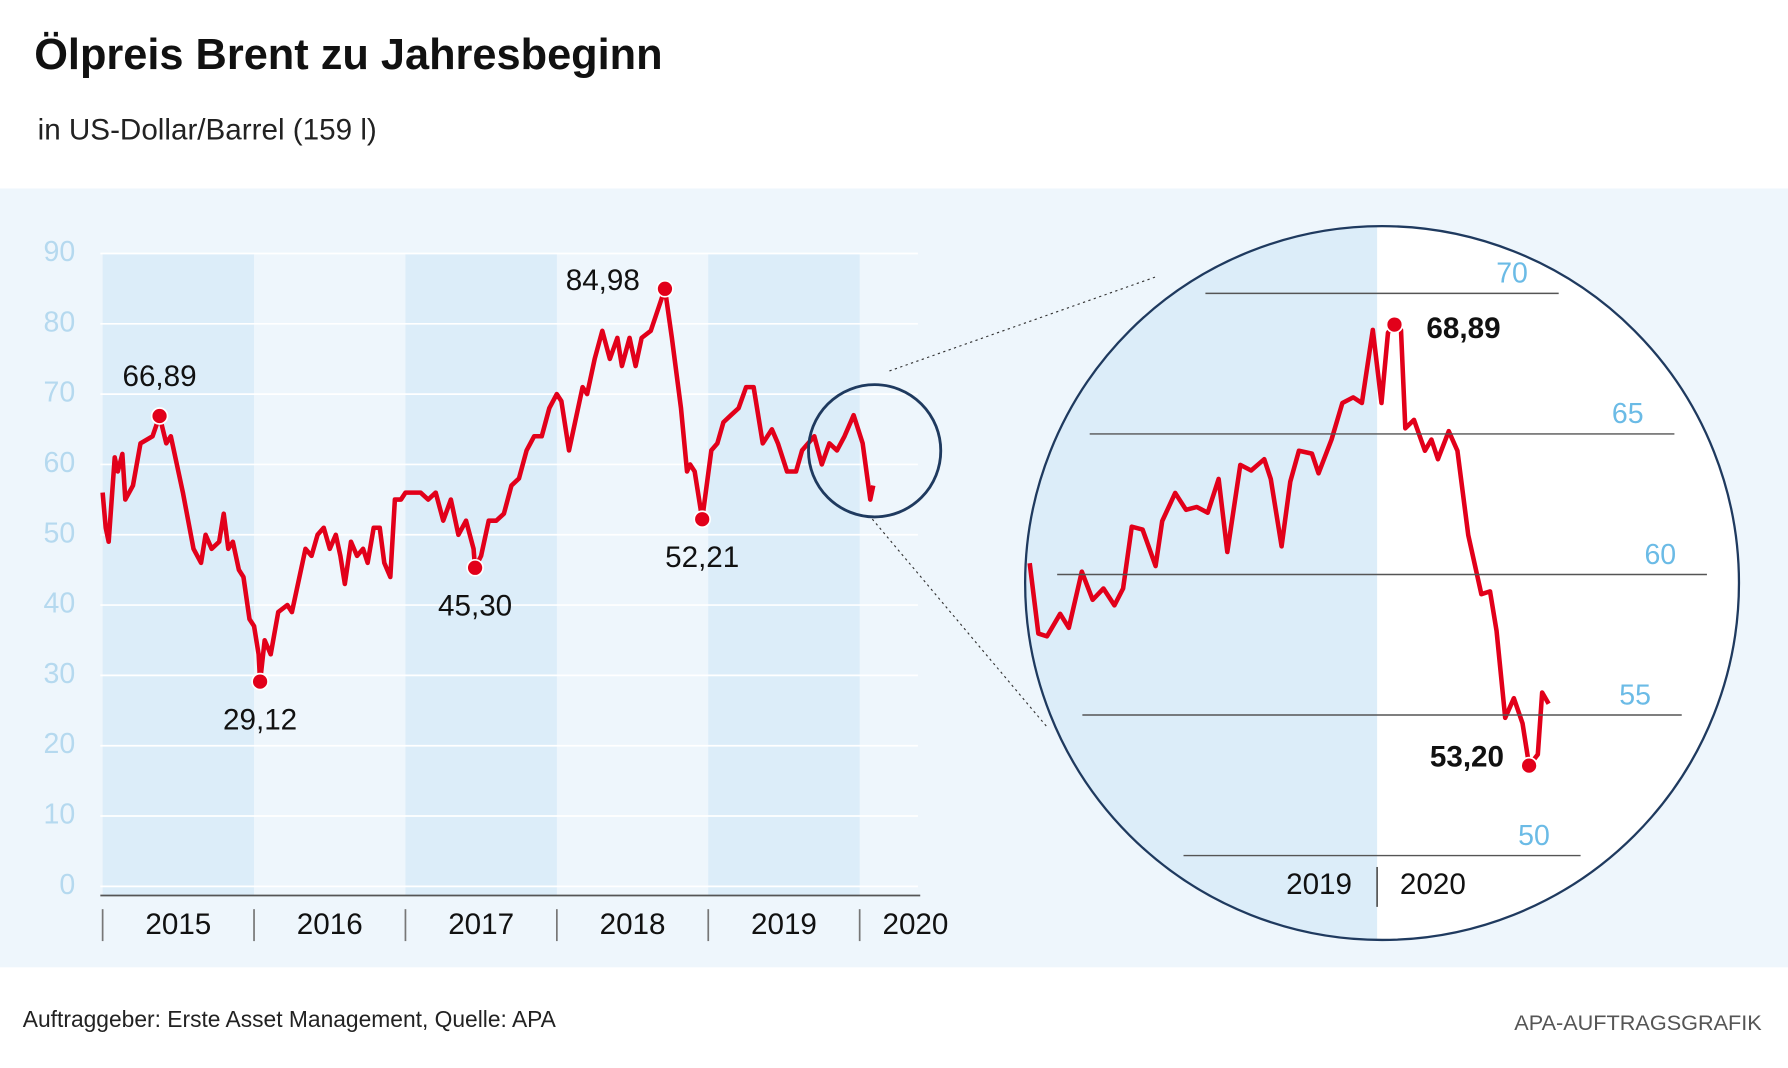 This screenshot has height=1068, width=1788. I want to click on y-tick-label: 20, so click(60, 744).